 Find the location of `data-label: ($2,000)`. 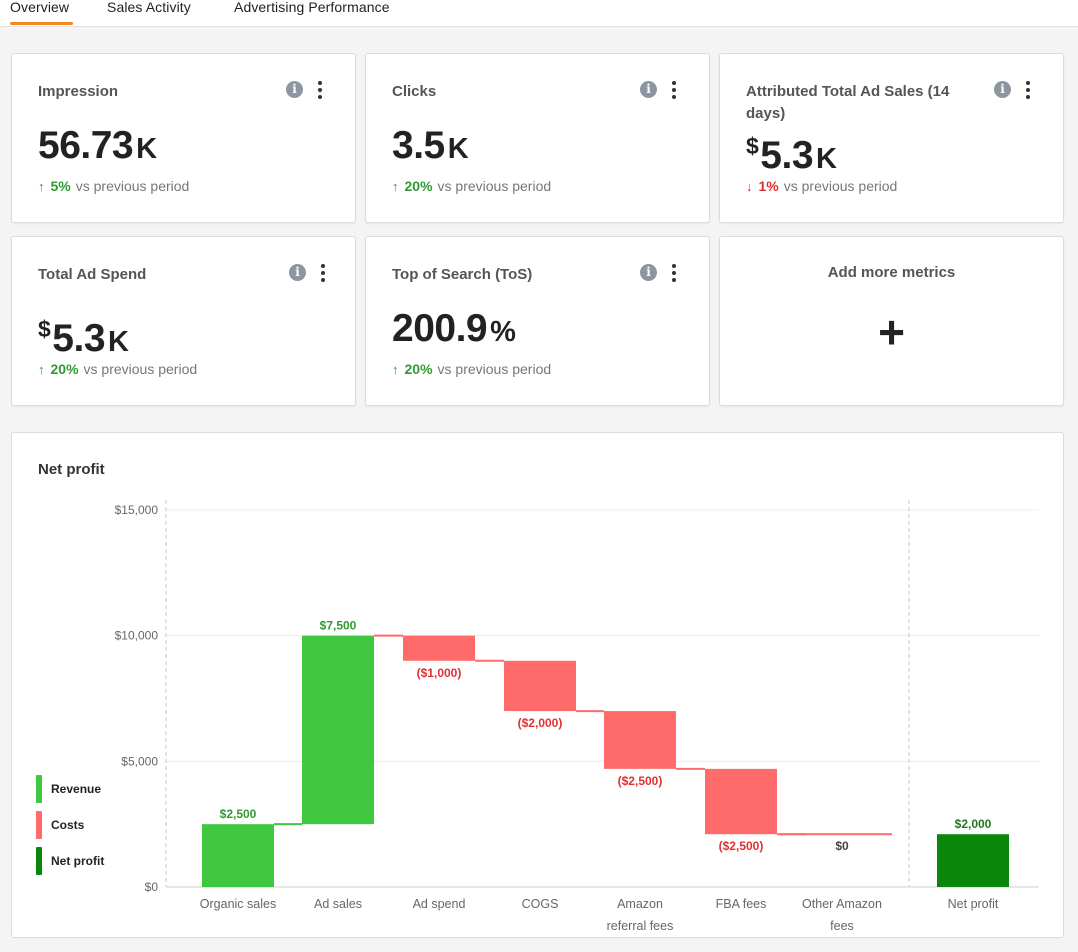

data-label: ($2,000) is located at coordinates (540, 723).